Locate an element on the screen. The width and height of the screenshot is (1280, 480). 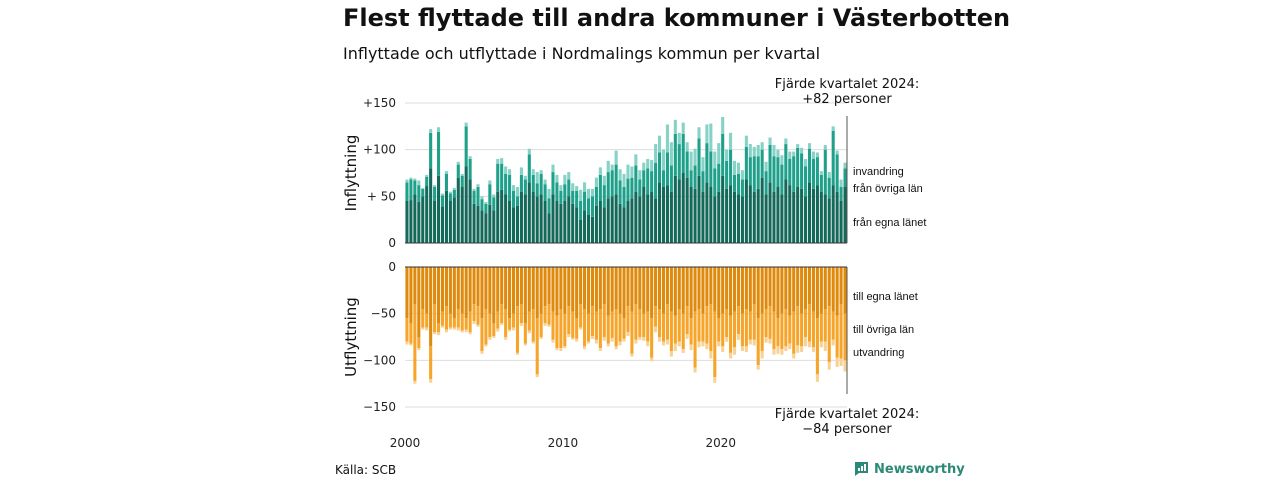
segment-label-in: från egna länet is located at coordinates (889, 223).